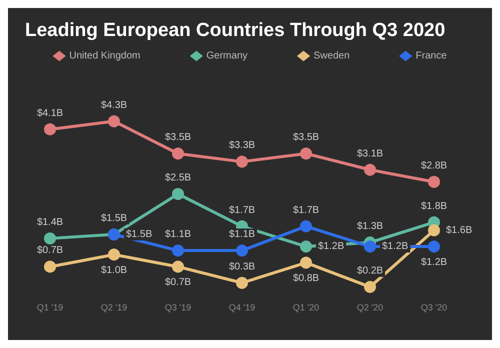 This screenshot has width=500, height=348. I want to click on data-label: $0.8B, so click(306, 278).